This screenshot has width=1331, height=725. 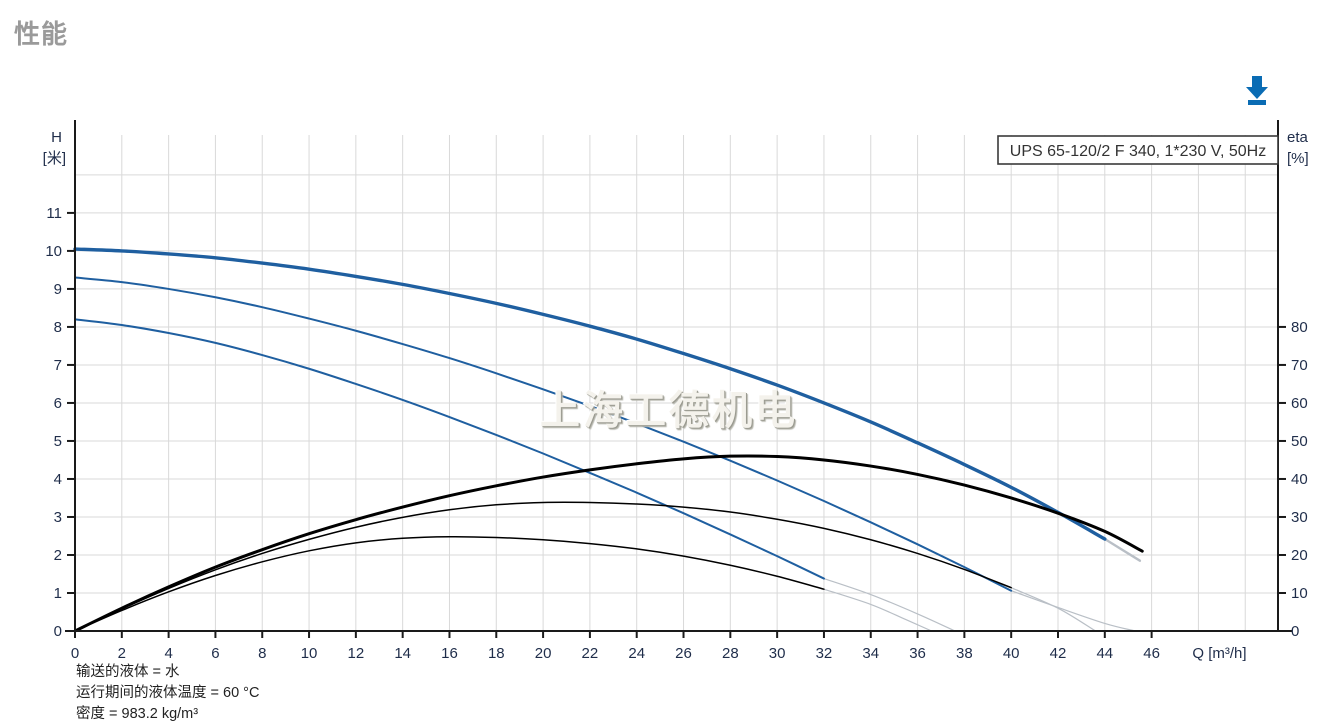 What do you see at coordinates (878, 610) in the screenshot?
I see `curve-eta-speed-1-fade` at bounding box center [878, 610].